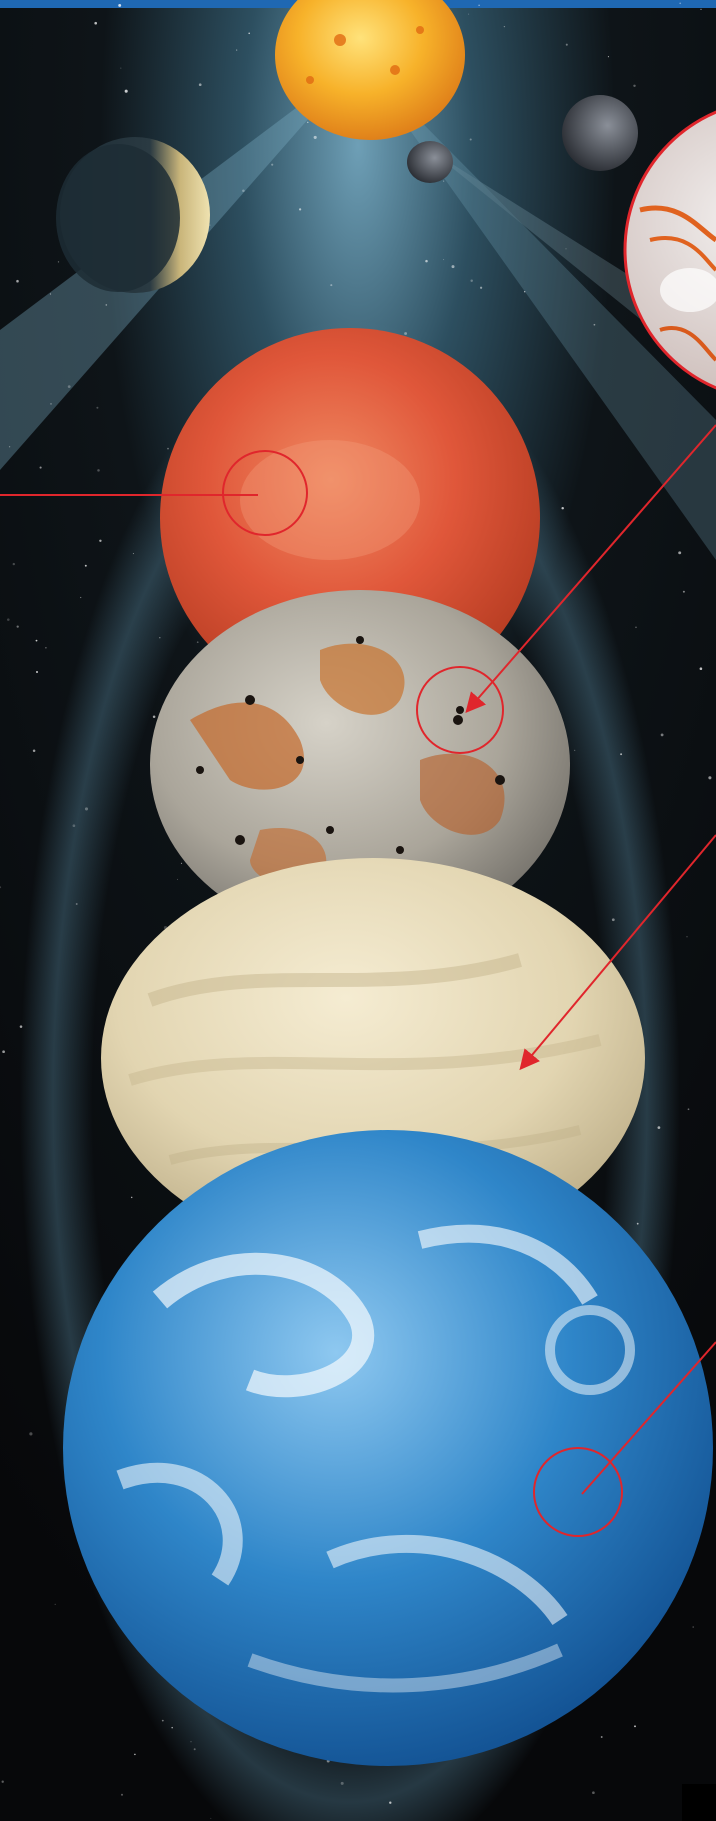  I want to click on blue-planet-callout, so click(624, 1439).